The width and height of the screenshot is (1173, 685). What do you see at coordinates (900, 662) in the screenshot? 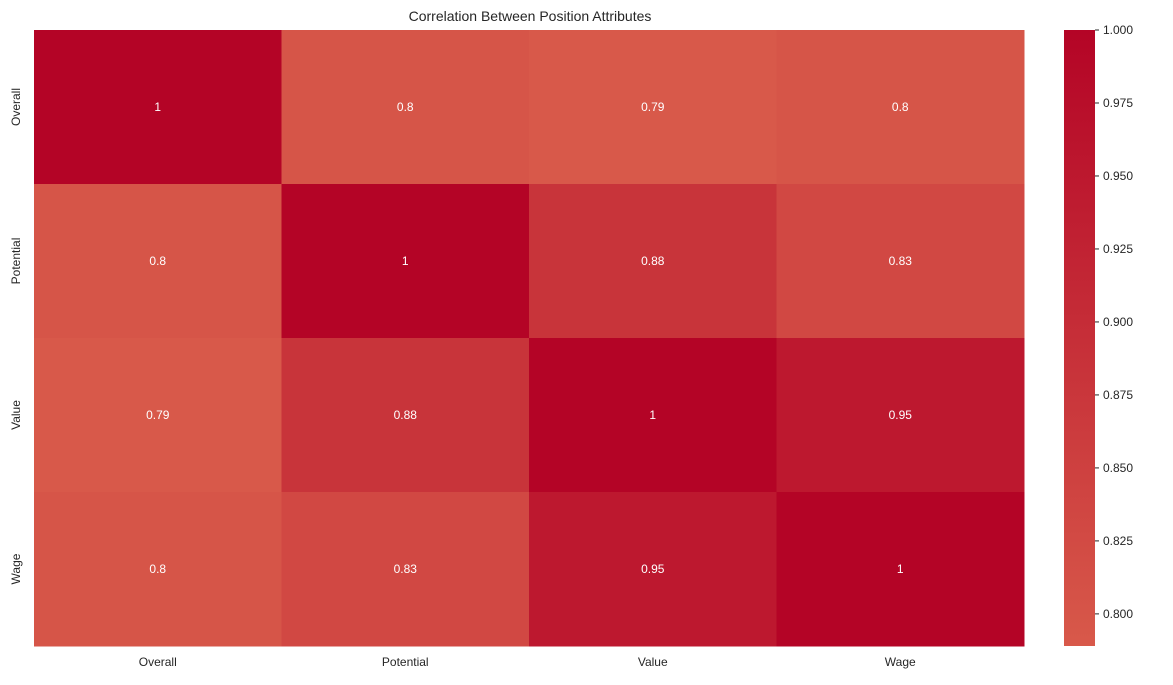
I see `x-axis-tick-label: Wage` at bounding box center [900, 662].